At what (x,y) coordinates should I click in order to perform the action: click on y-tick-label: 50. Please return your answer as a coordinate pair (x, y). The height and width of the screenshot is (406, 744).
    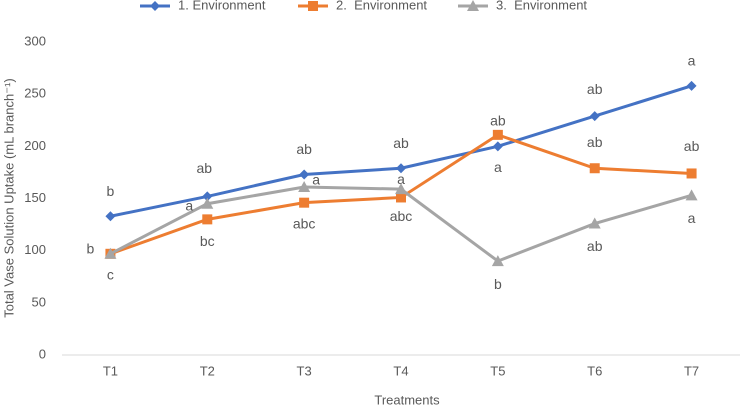
    Looking at the image, I should click on (39, 301).